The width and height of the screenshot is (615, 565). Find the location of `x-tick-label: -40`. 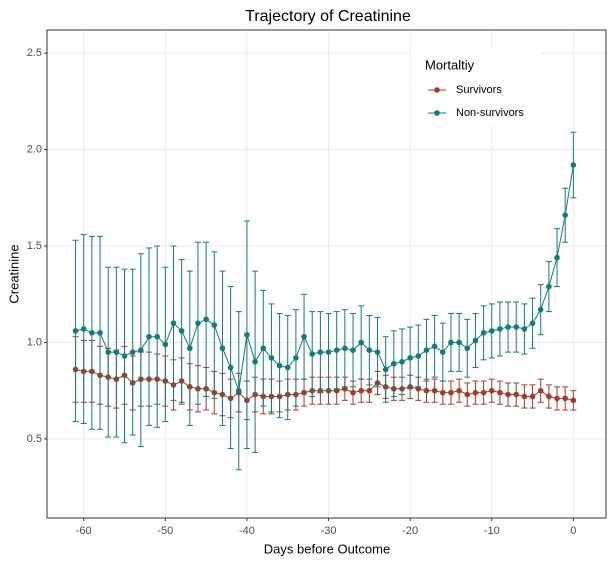

x-tick-label: -40 is located at coordinates (247, 531).